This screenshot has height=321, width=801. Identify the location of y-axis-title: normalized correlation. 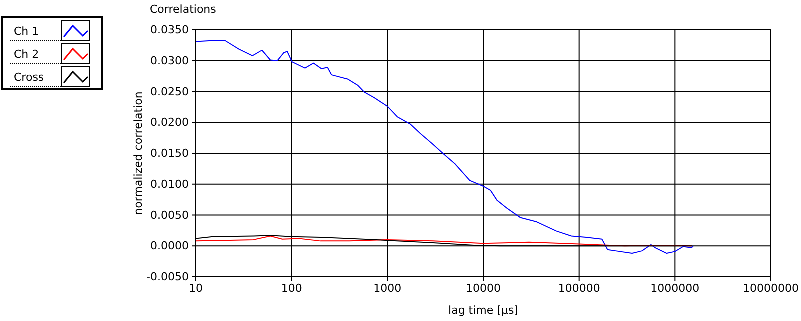
(138, 154).